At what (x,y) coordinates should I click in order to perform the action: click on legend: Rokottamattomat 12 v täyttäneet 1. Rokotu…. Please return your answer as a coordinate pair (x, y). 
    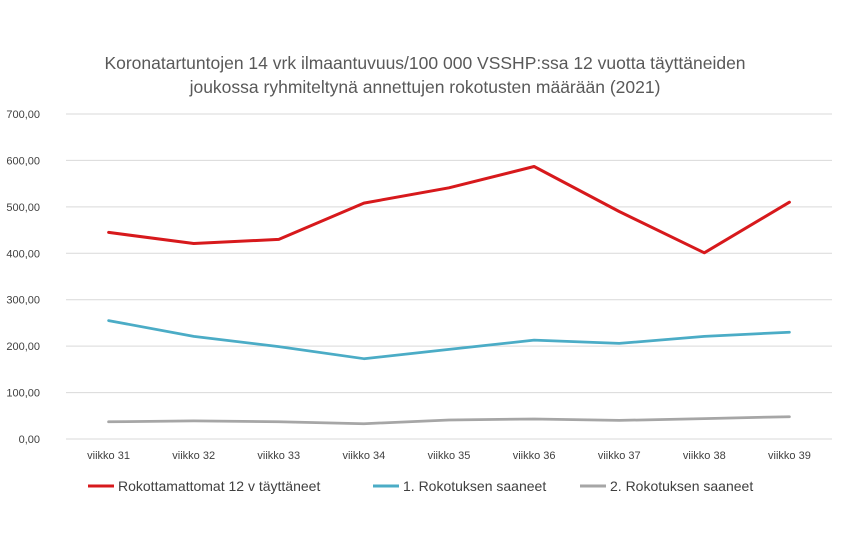
    Looking at the image, I should click on (420, 486).